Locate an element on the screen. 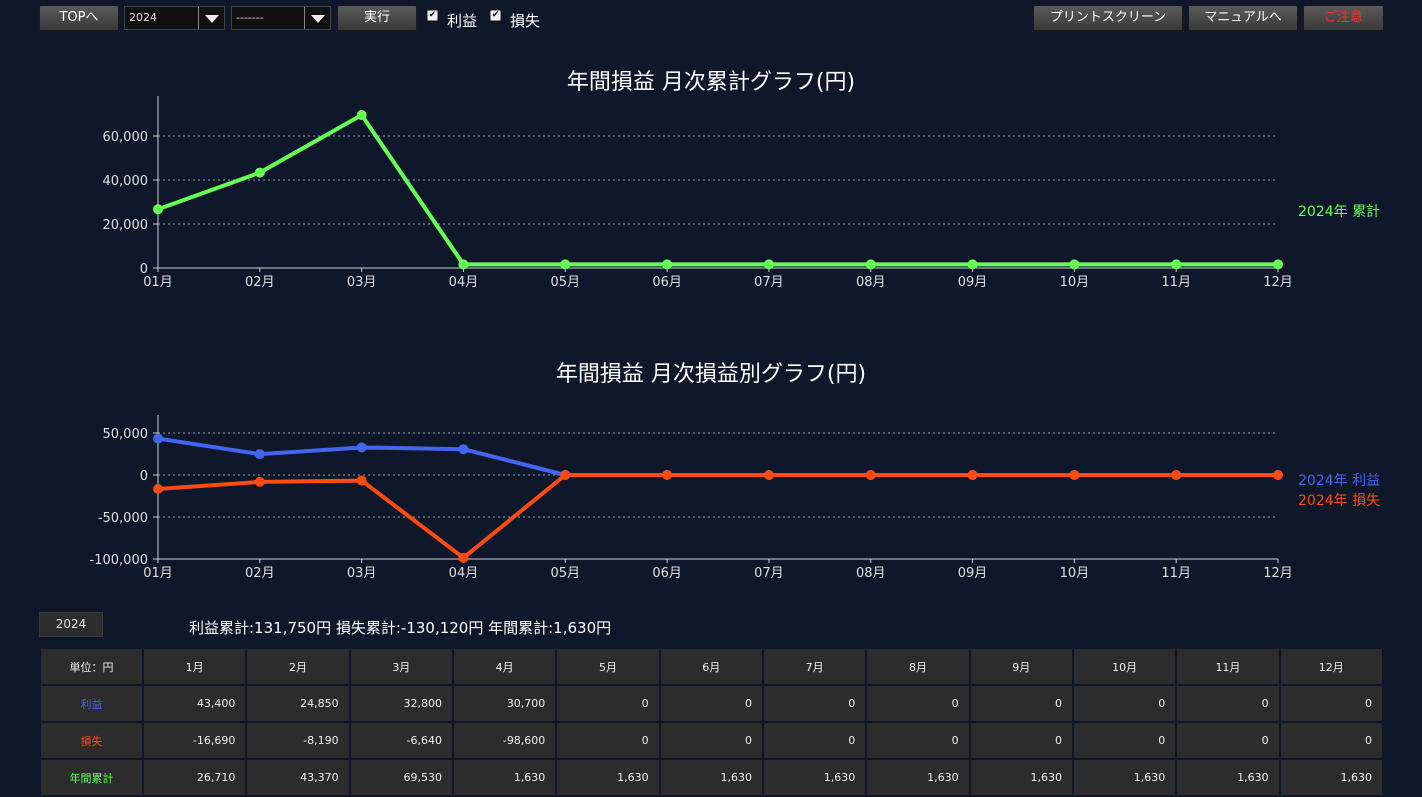  year-select: 2024 is located at coordinates (174, 18).